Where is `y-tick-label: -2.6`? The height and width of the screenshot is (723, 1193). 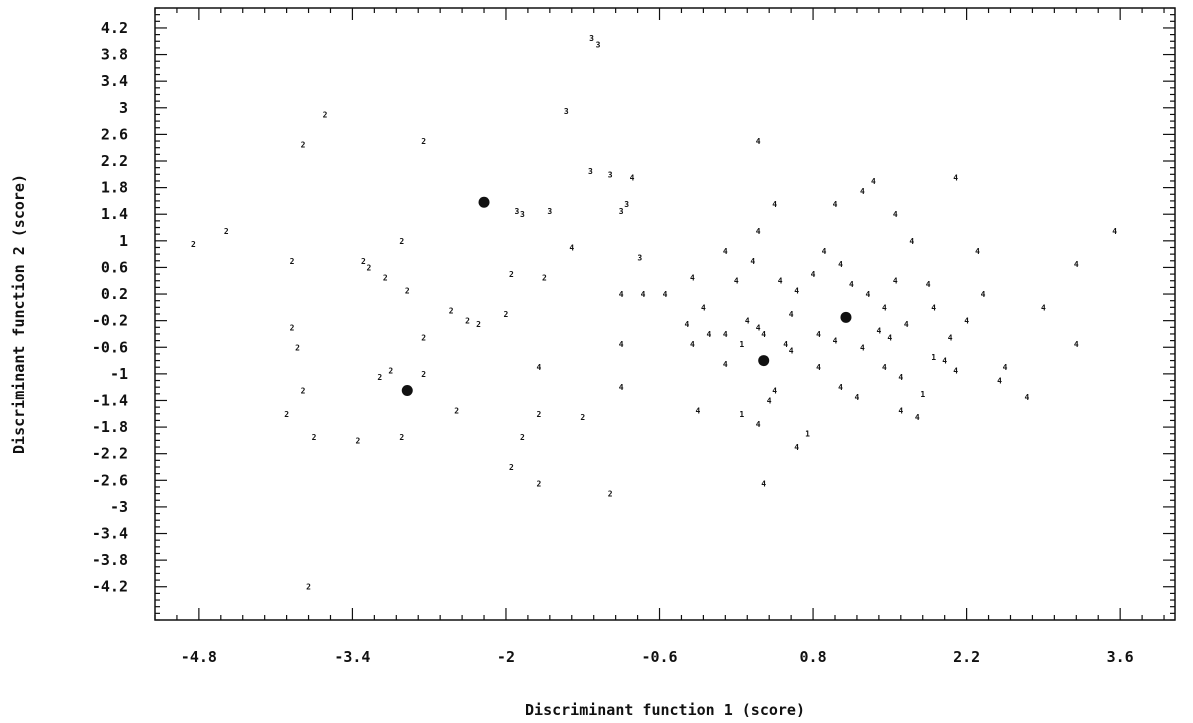
y-tick-label: -2.6 is located at coordinates (110, 480).